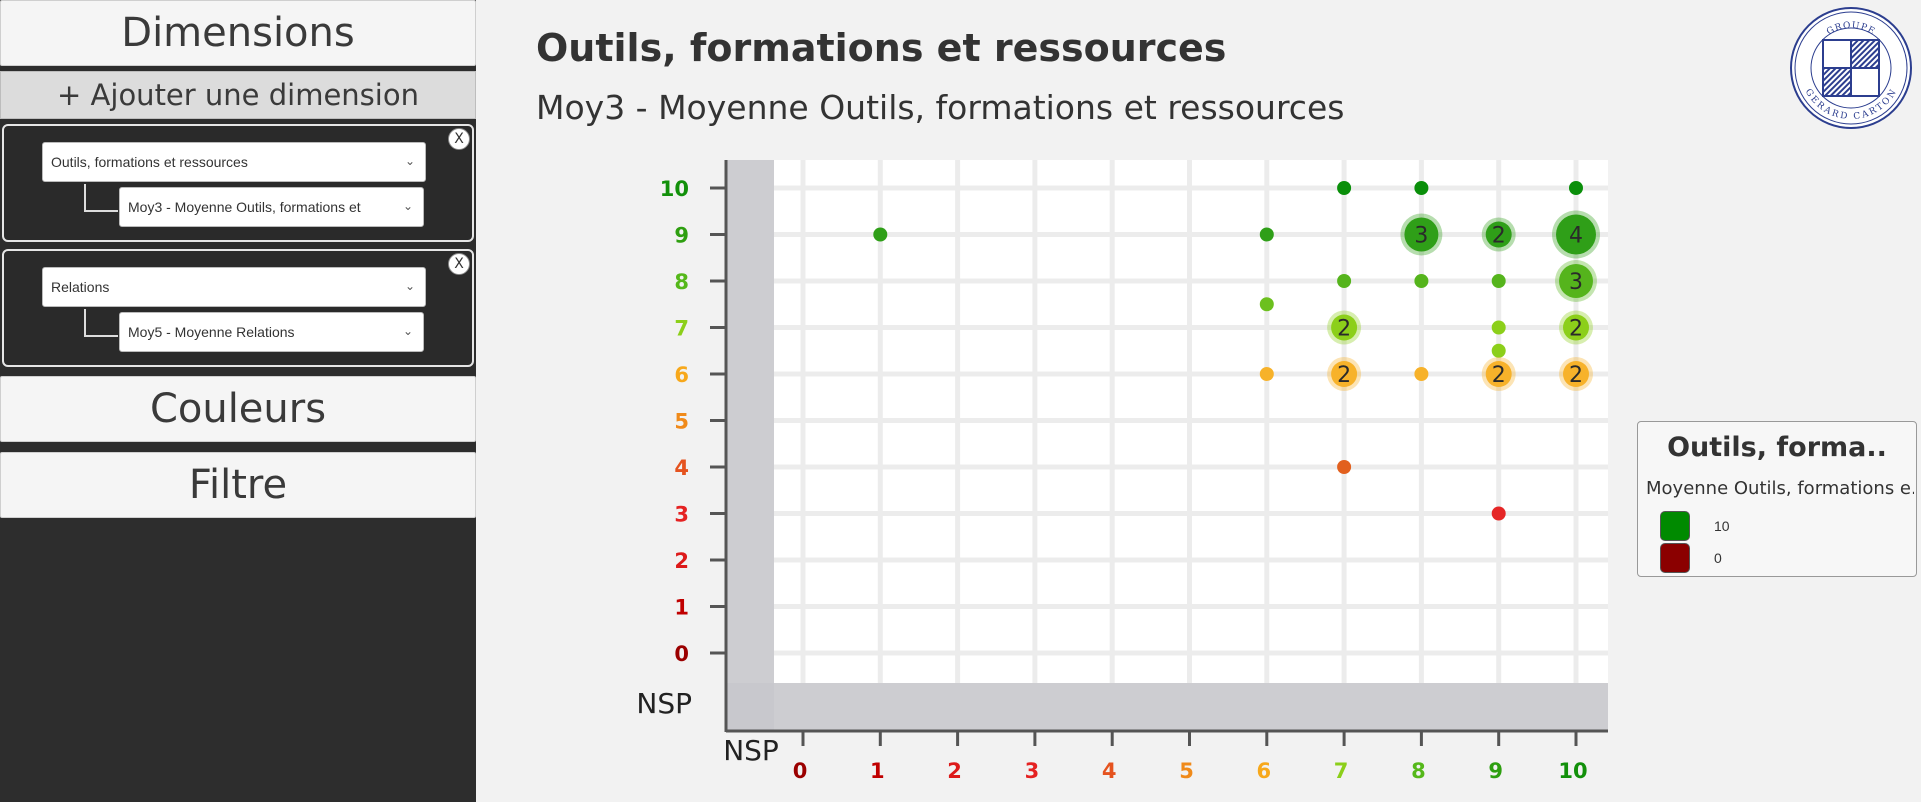 The width and height of the screenshot is (1921, 802). I want to click on legend-swatch-high, so click(1675, 526).